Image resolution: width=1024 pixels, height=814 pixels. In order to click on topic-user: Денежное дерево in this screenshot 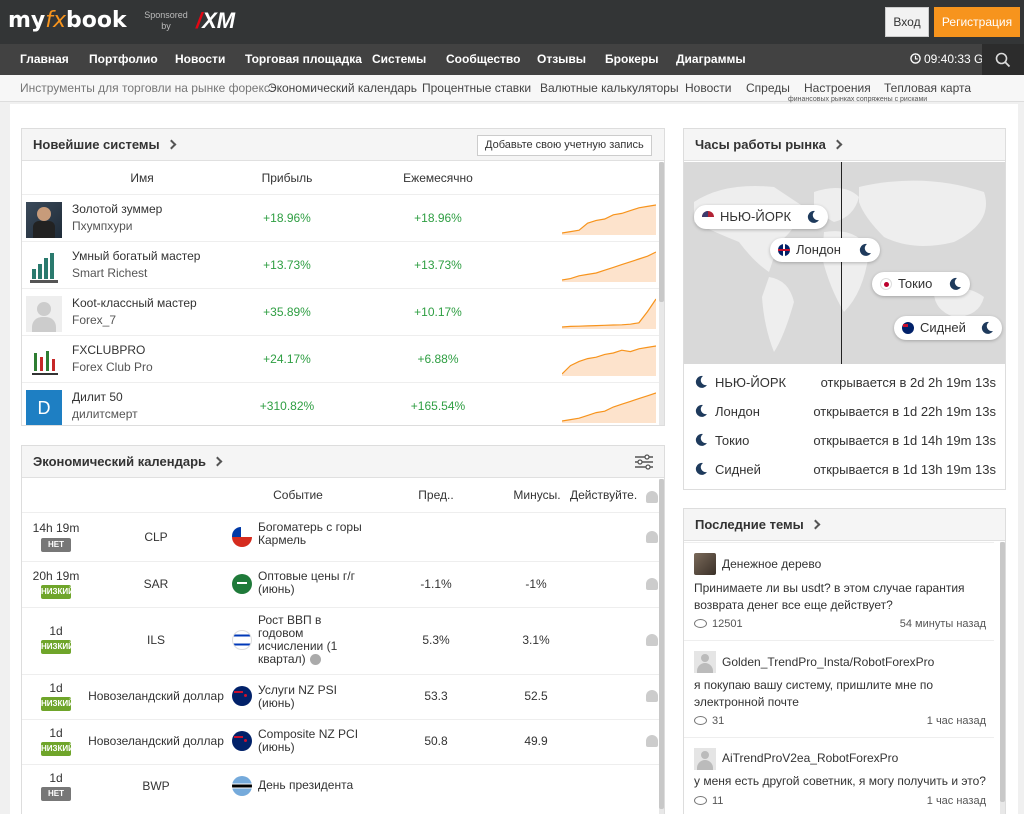, I will do `click(772, 564)`.